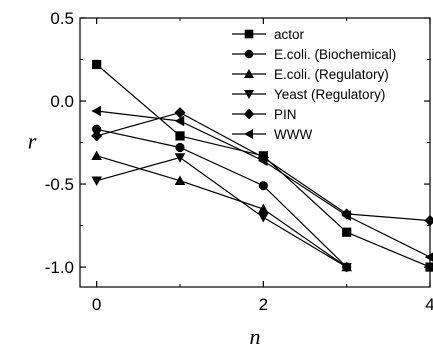 This screenshot has width=433, height=362. What do you see at coordinates (255, 336) in the screenshot?
I see `x-axis-title: n` at bounding box center [255, 336].